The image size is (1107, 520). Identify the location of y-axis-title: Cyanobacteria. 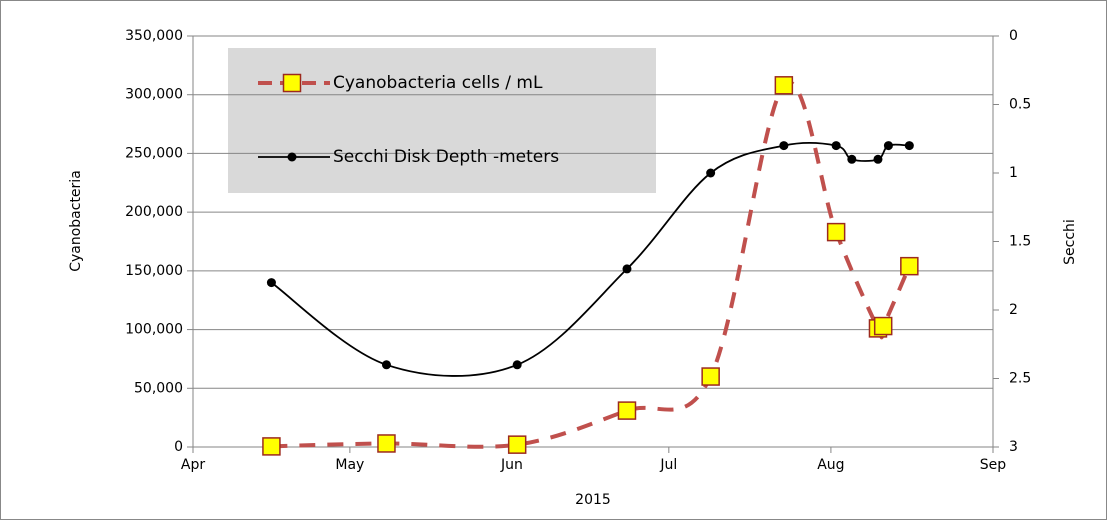
(76, 221).